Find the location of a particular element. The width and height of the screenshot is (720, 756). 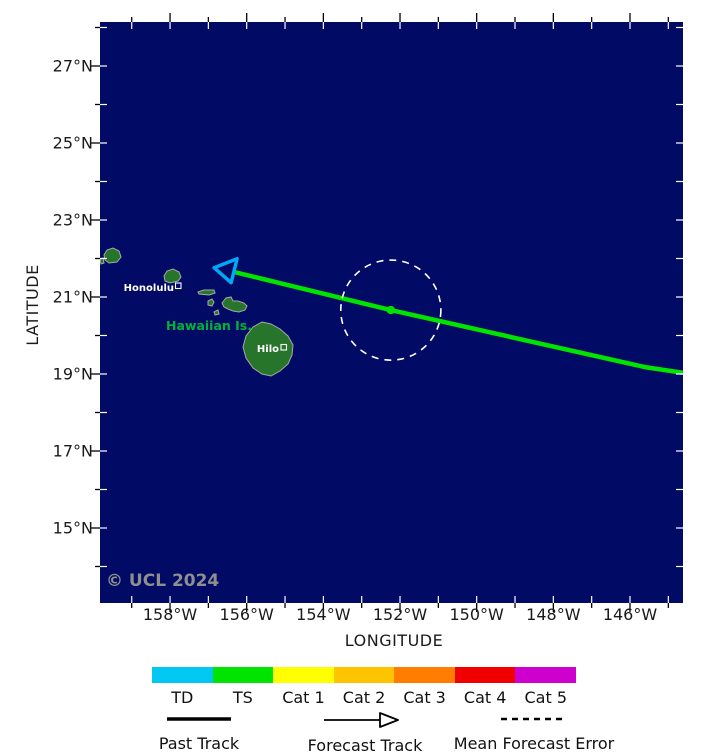

hawaiian-islands-label: Hawaiian Is. is located at coordinates (209, 325).